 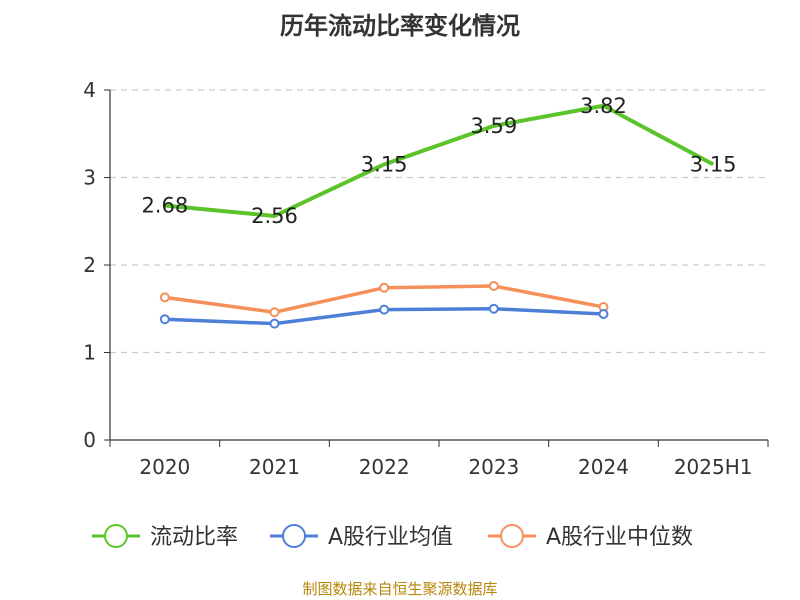 I want to click on y-tick-label: 1, so click(x=89, y=353).